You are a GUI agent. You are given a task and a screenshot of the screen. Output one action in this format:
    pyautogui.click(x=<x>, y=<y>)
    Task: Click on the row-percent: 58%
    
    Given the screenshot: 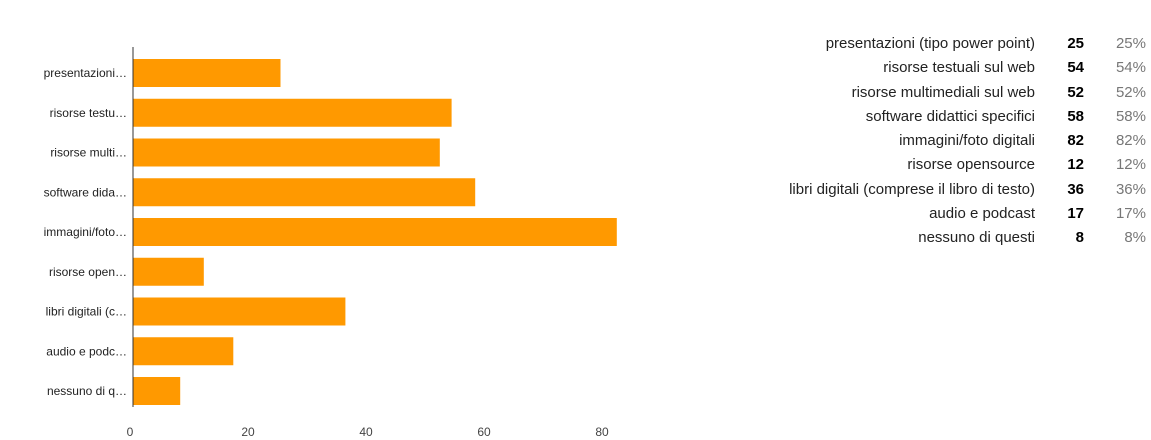 What is the action you would take?
    pyautogui.click(x=1130, y=116)
    